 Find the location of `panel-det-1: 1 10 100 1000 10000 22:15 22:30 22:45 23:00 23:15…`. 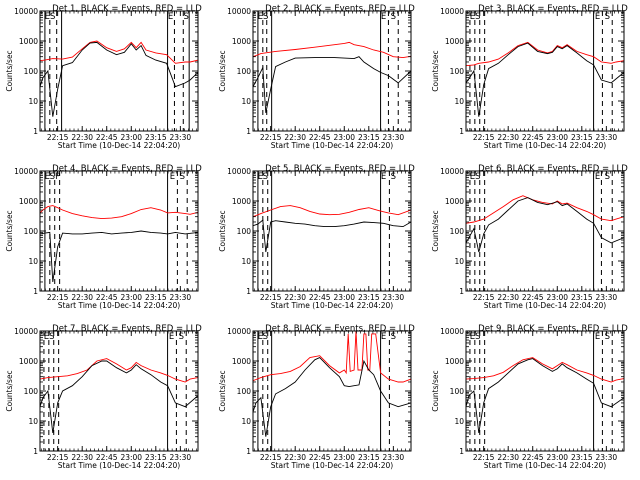

panel-det-1: 1 10 100 1000 10000 22:15 22:30 22:45 23:00 23:15… is located at coordinates (103, 77).